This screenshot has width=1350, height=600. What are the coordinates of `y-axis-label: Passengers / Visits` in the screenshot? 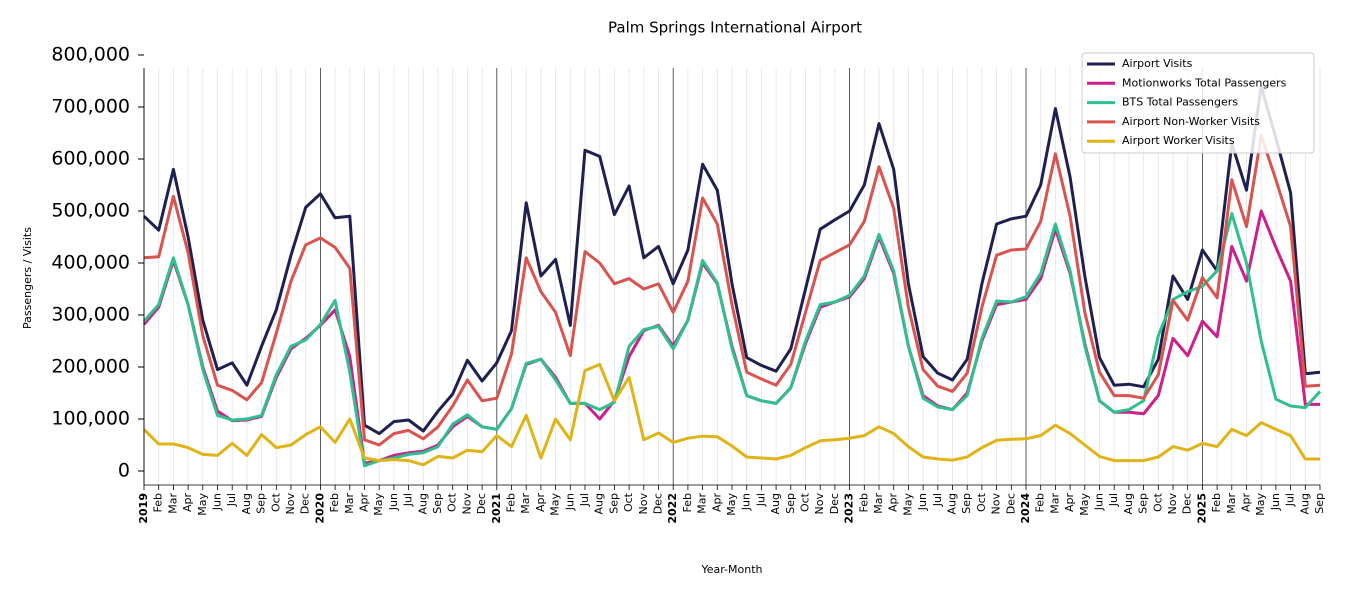 It's located at (27, 278).